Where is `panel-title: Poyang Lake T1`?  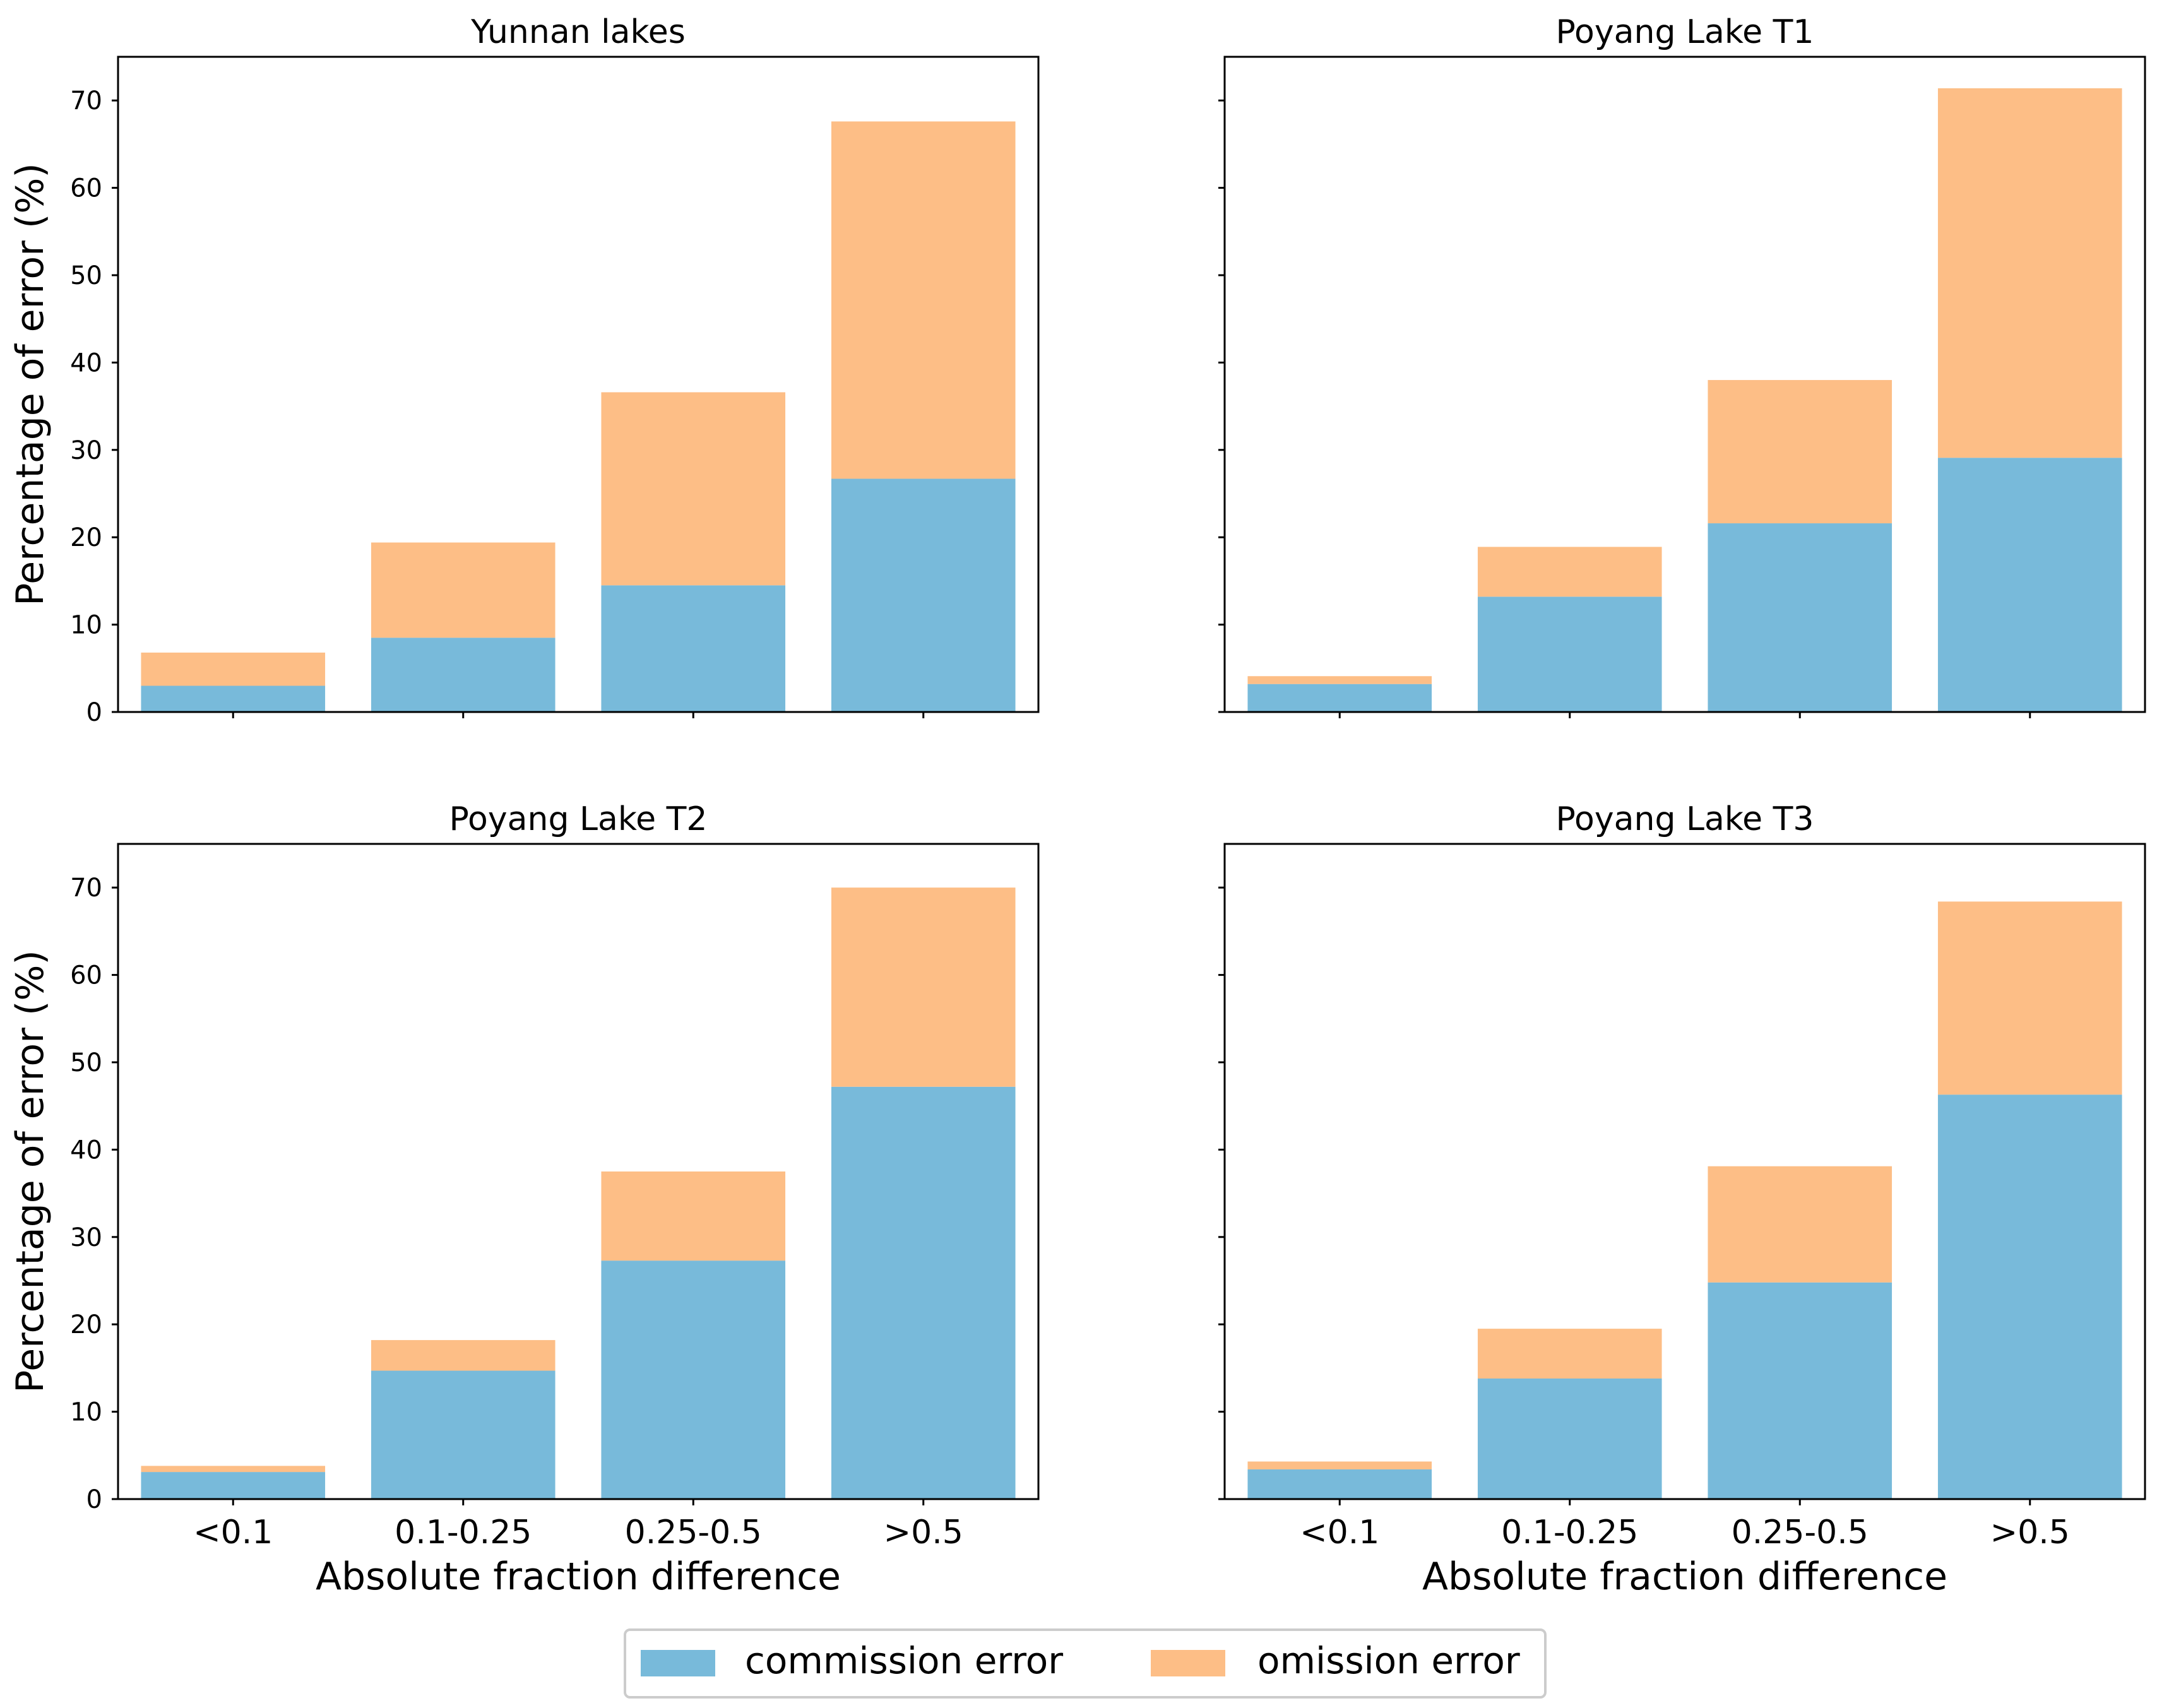 panel-title: Poyang Lake T1 is located at coordinates (1685, 32).